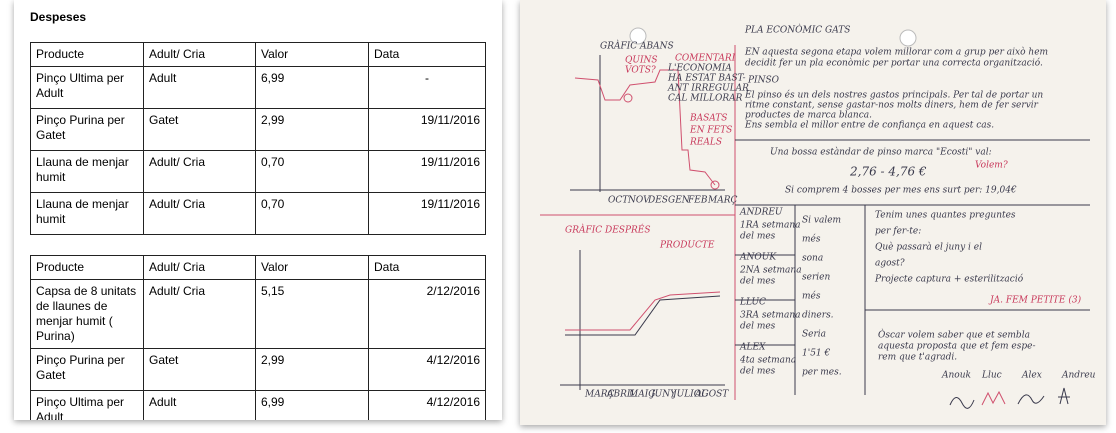 The width and height of the screenshot is (1116, 433). What do you see at coordinates (818, 316) in the screenshot?
I see `worth-text: diners.` at bounding box center [818, 316].